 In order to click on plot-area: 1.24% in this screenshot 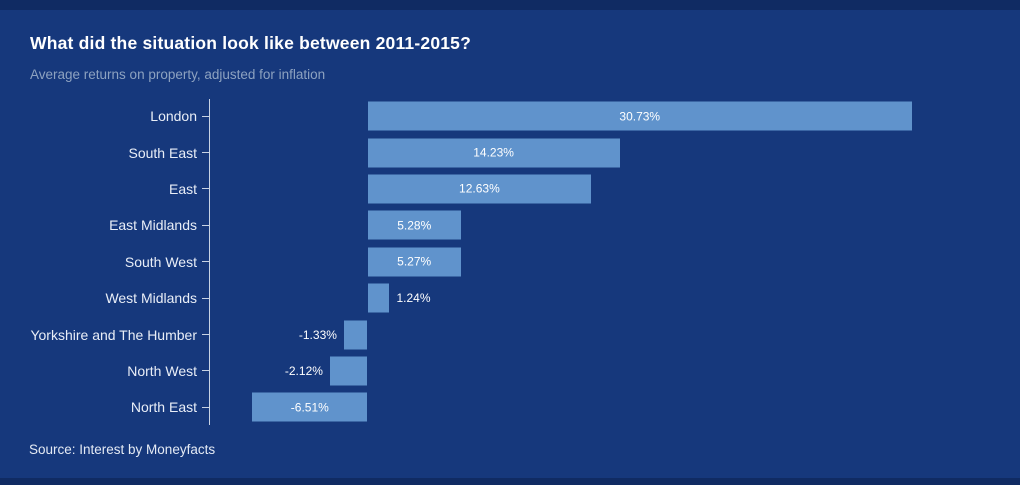, I will do `click(615, 298)`.